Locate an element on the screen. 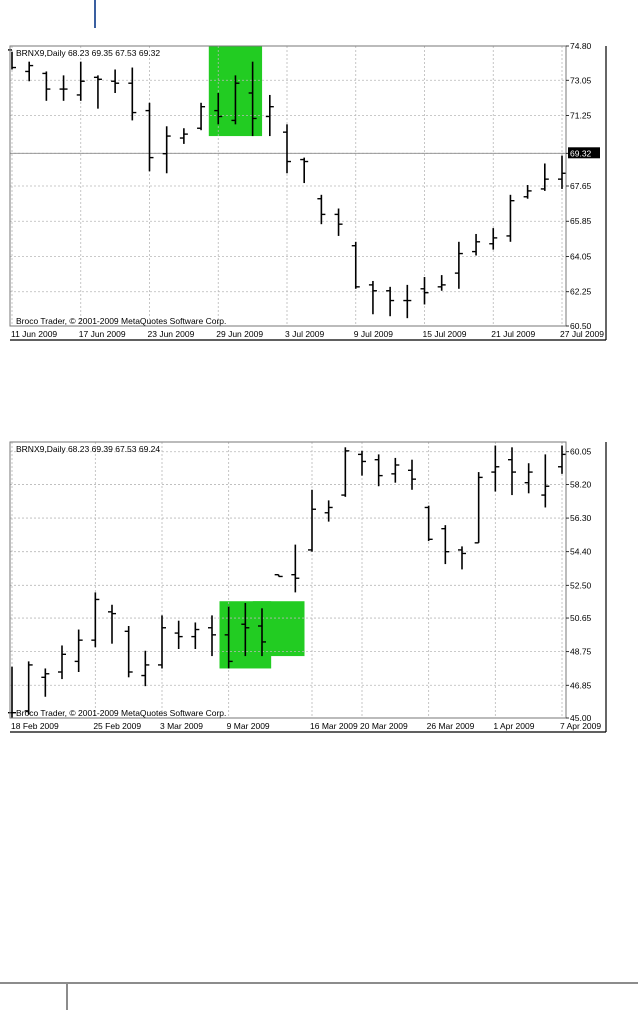 Image resolution: width=638 pixels, height=1010 pixels. y-tick-label: 50.65 is located at coordinates (581, 618).